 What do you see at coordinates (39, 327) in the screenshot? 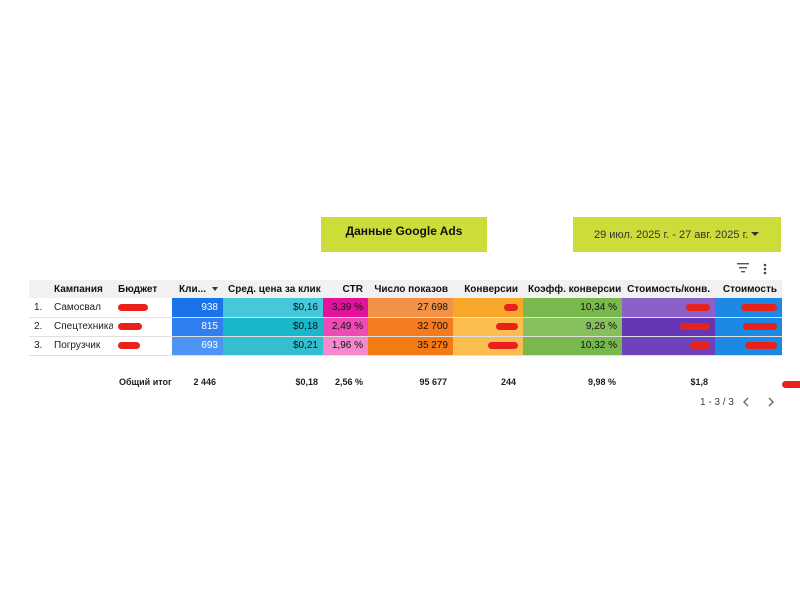
I see `row-index: 2.` at bounding box center [39, 327].